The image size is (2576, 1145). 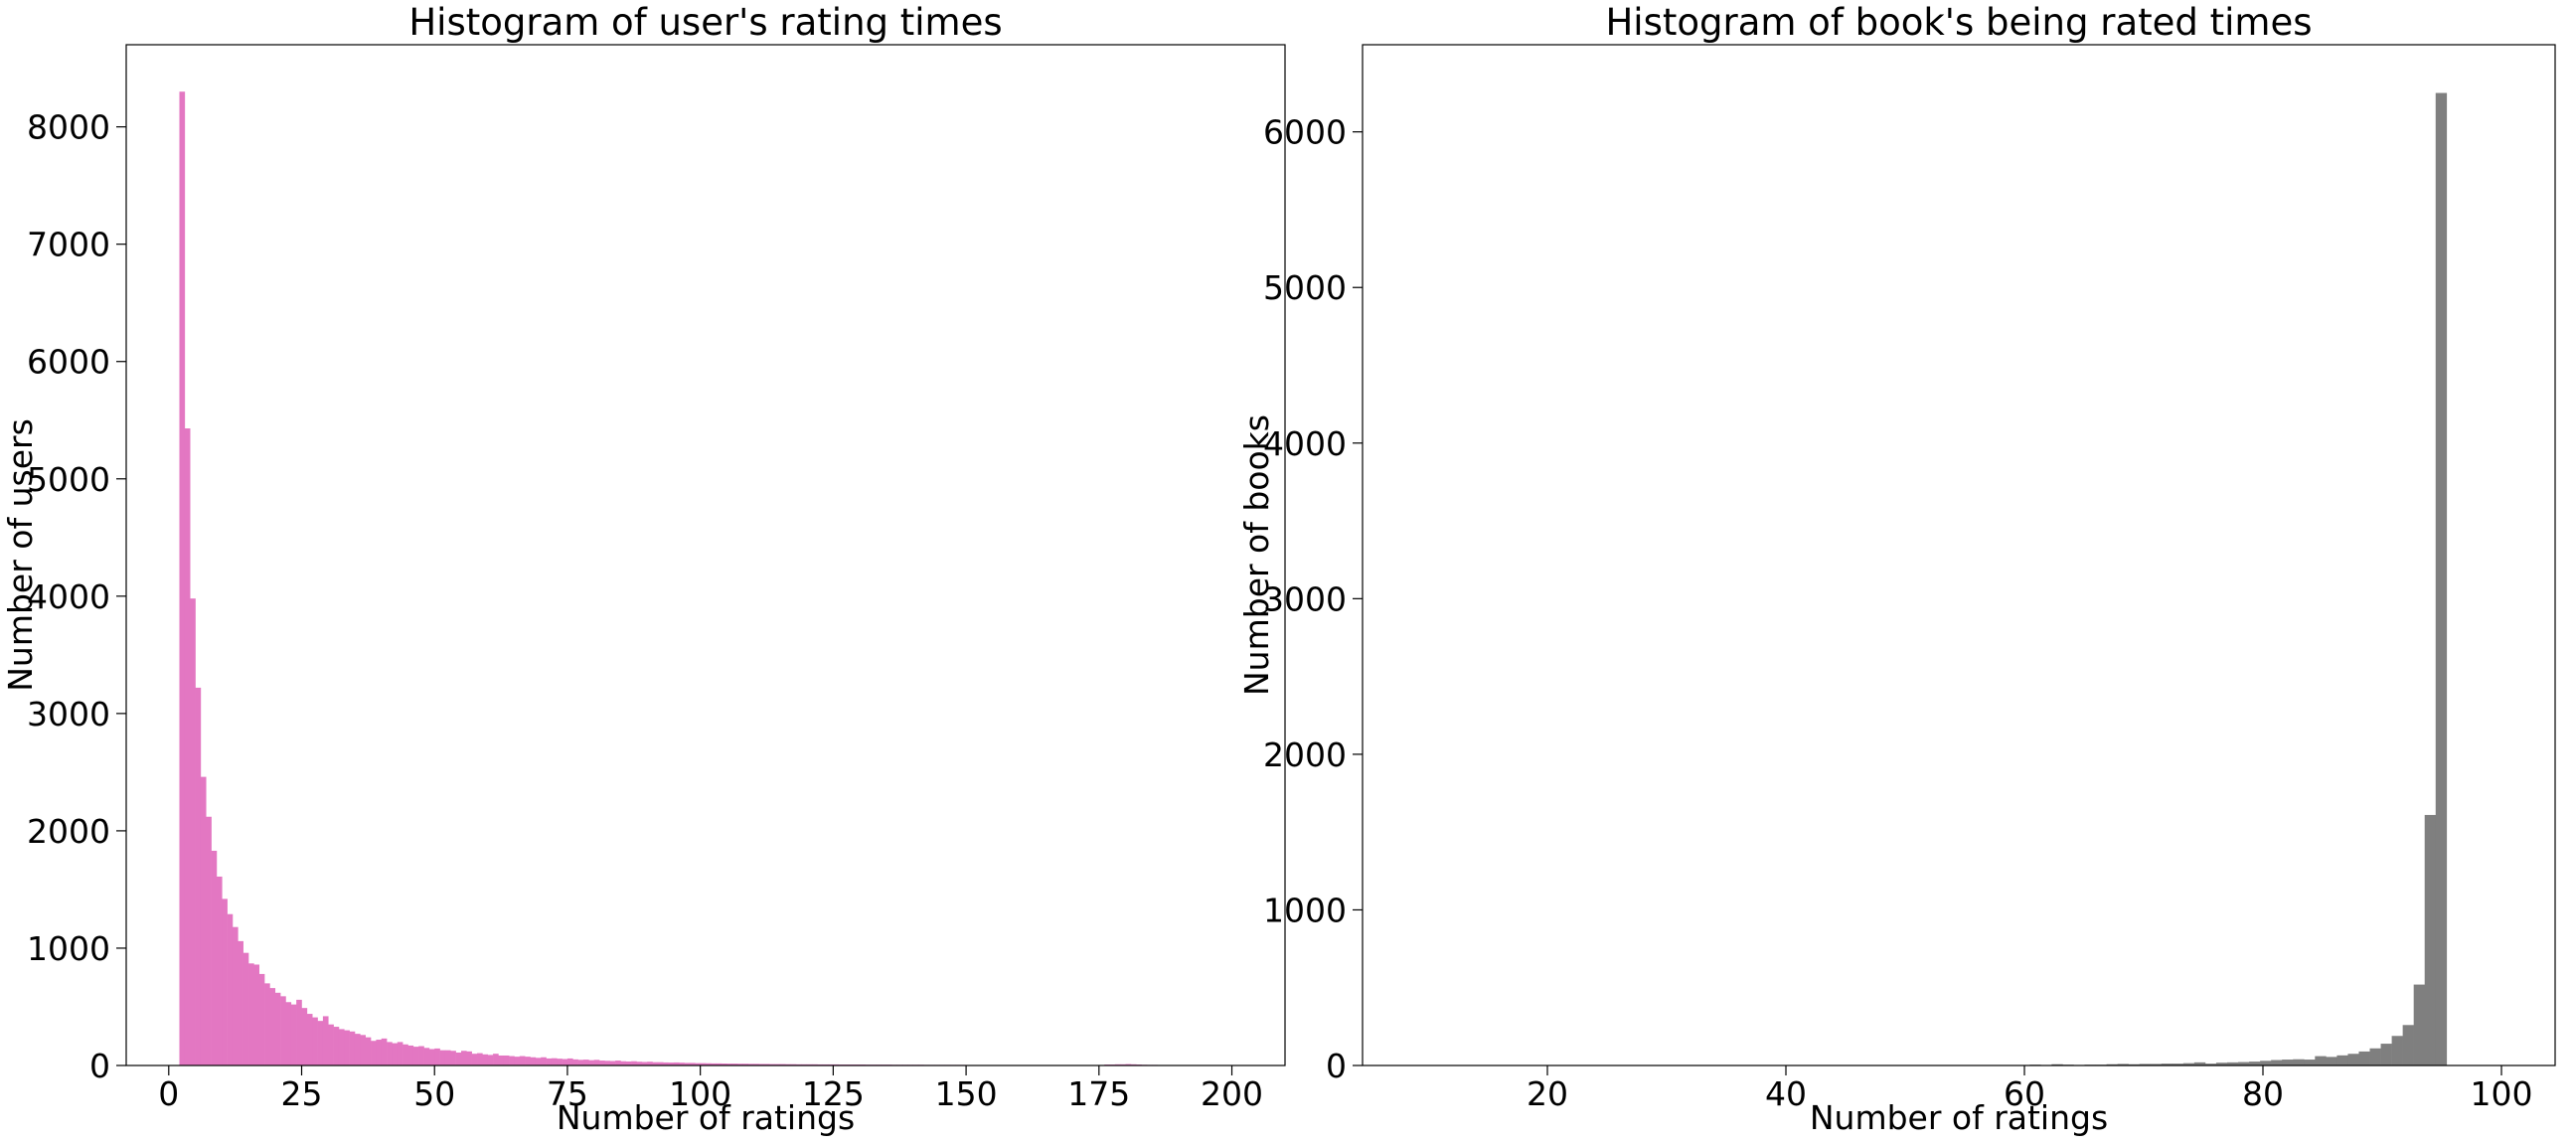 What do you see at coordinates (1959, 1118) in the screenshot?
I see `x-axis-label: Number of ratings` at bounding box center [1959, 1118].